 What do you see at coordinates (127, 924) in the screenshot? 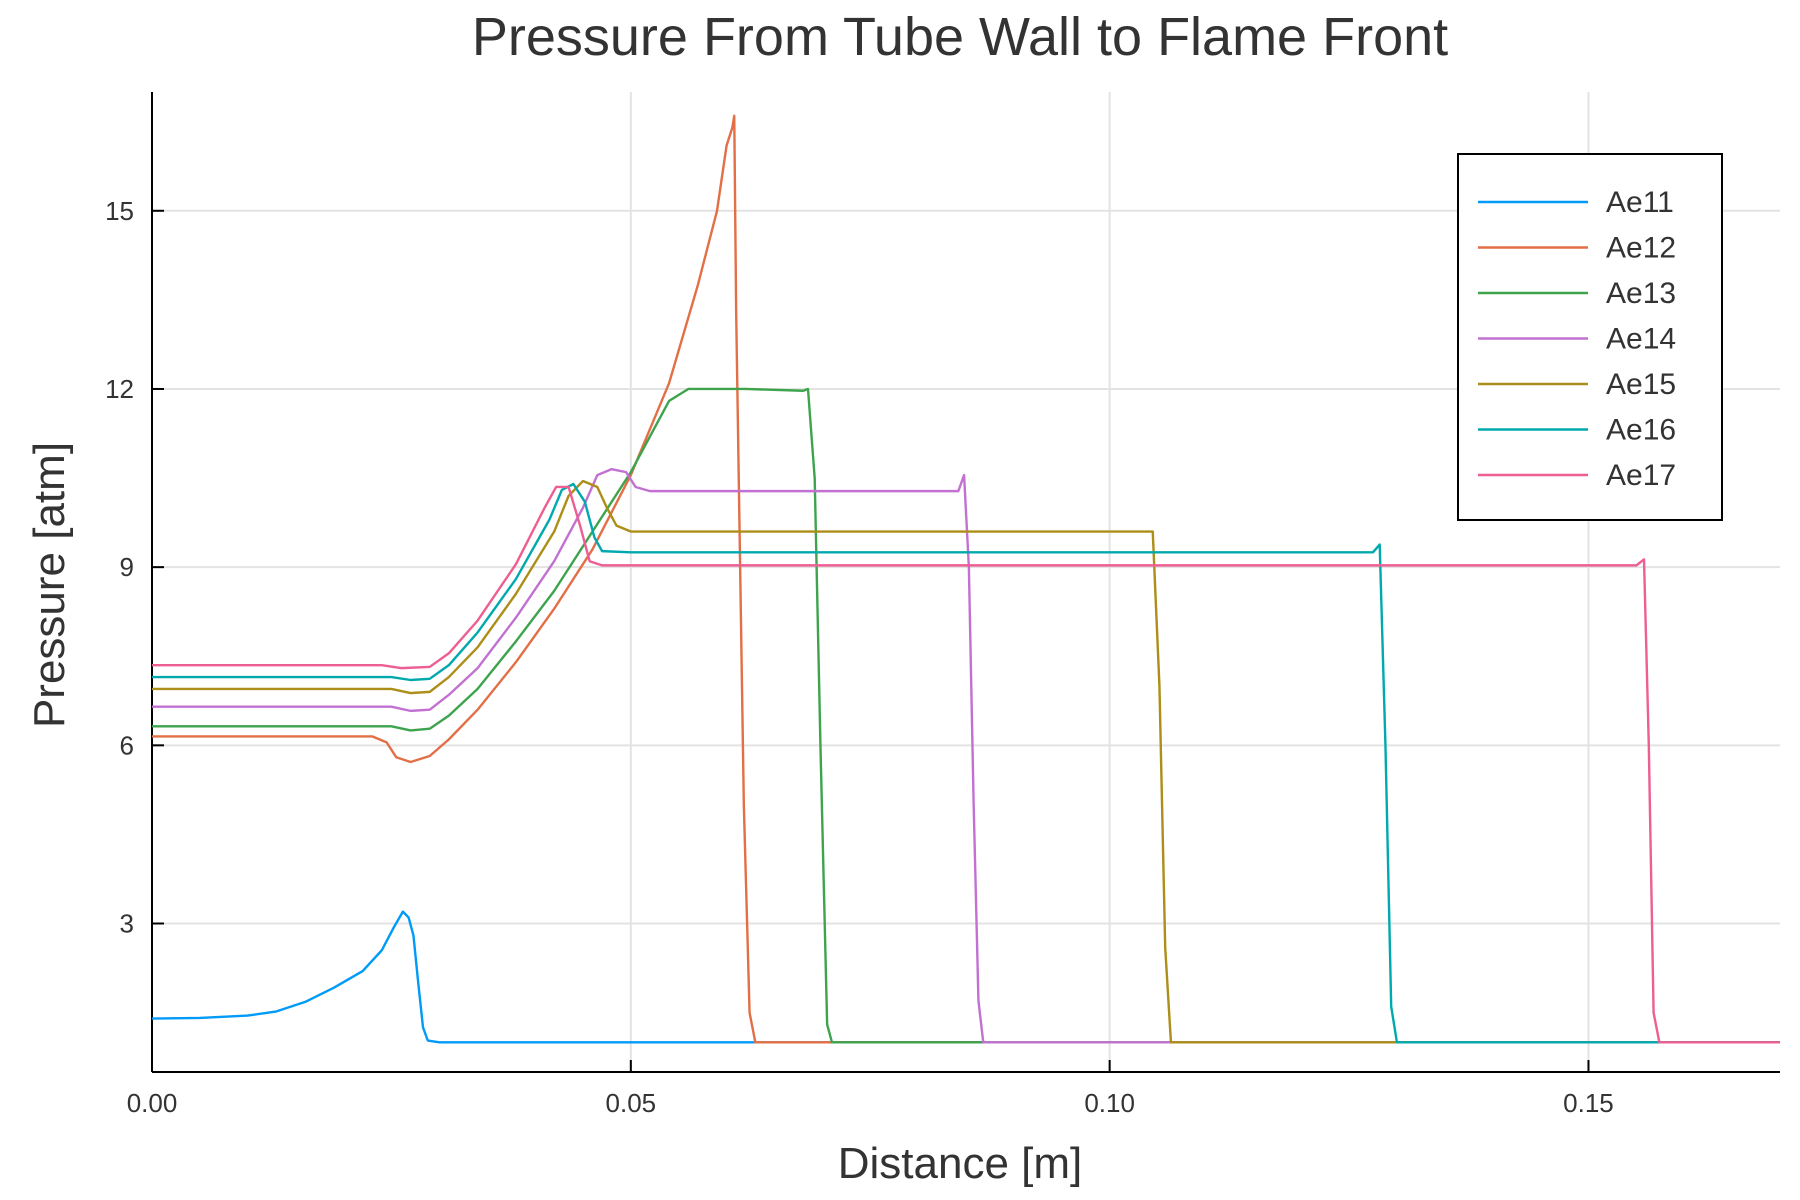
I see `y-tick-label: 3` at bounding box center [127, 924].